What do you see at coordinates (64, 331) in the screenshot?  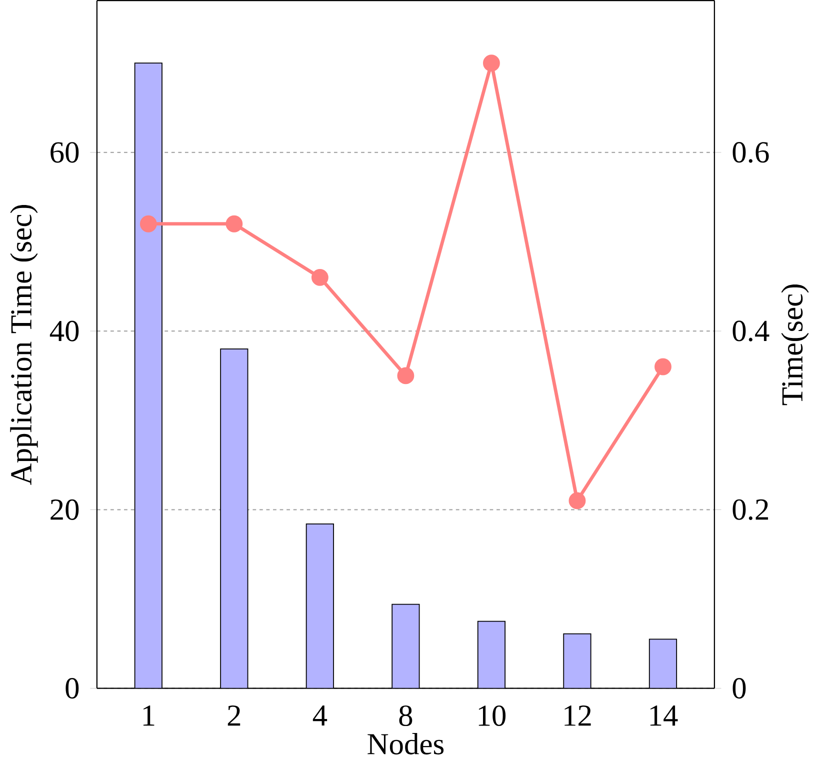 I see `y-tick-label: 40` at bounding box center [64, 331].